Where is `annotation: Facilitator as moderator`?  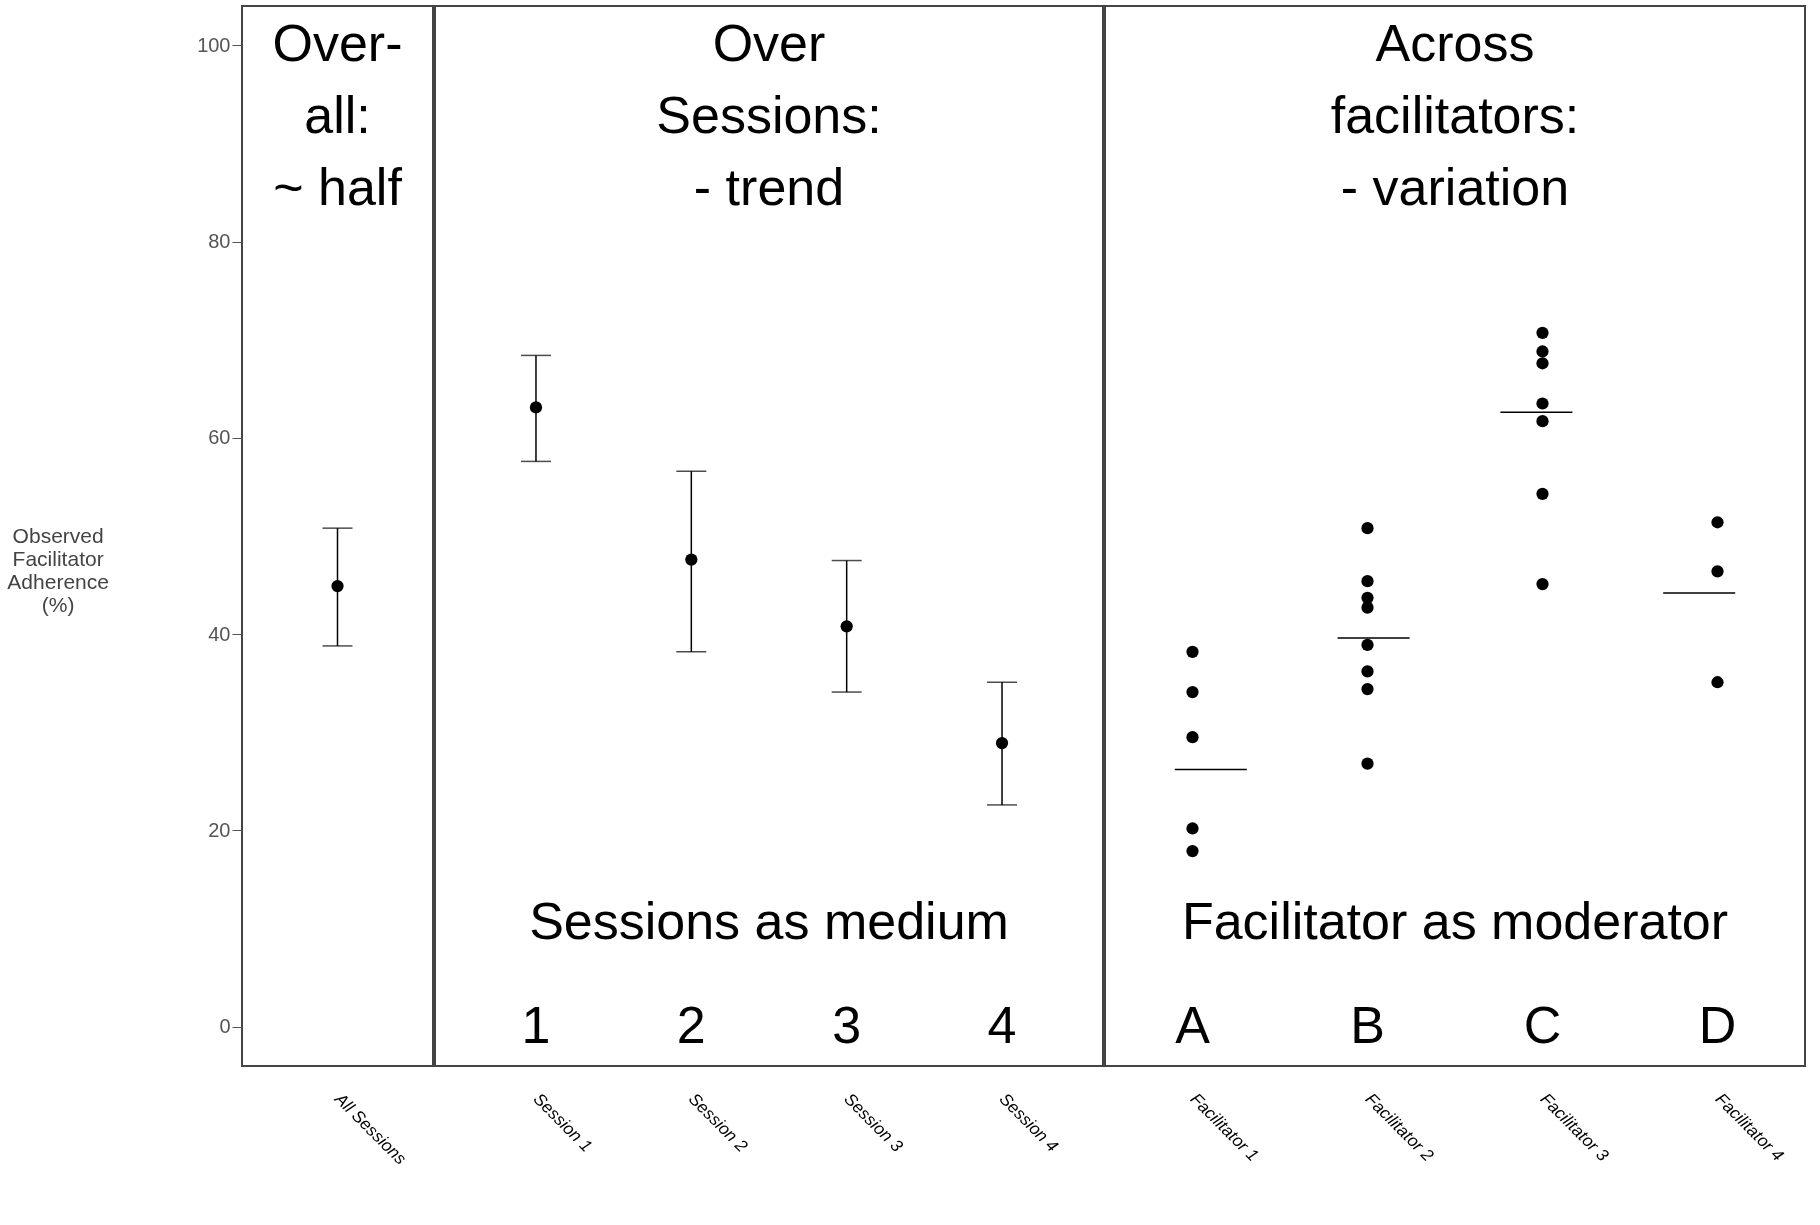 annotation: Facilitator as moderator is located at coordinates (1455, 920).